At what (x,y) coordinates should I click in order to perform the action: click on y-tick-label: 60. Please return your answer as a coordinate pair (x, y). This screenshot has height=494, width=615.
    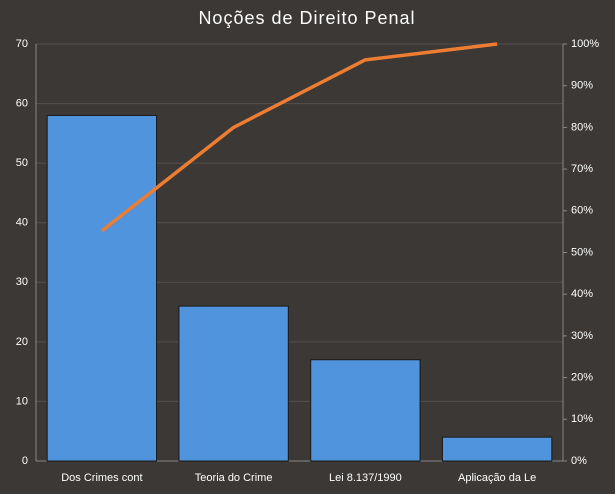
    Looking at the image, I should click on (22, 103).